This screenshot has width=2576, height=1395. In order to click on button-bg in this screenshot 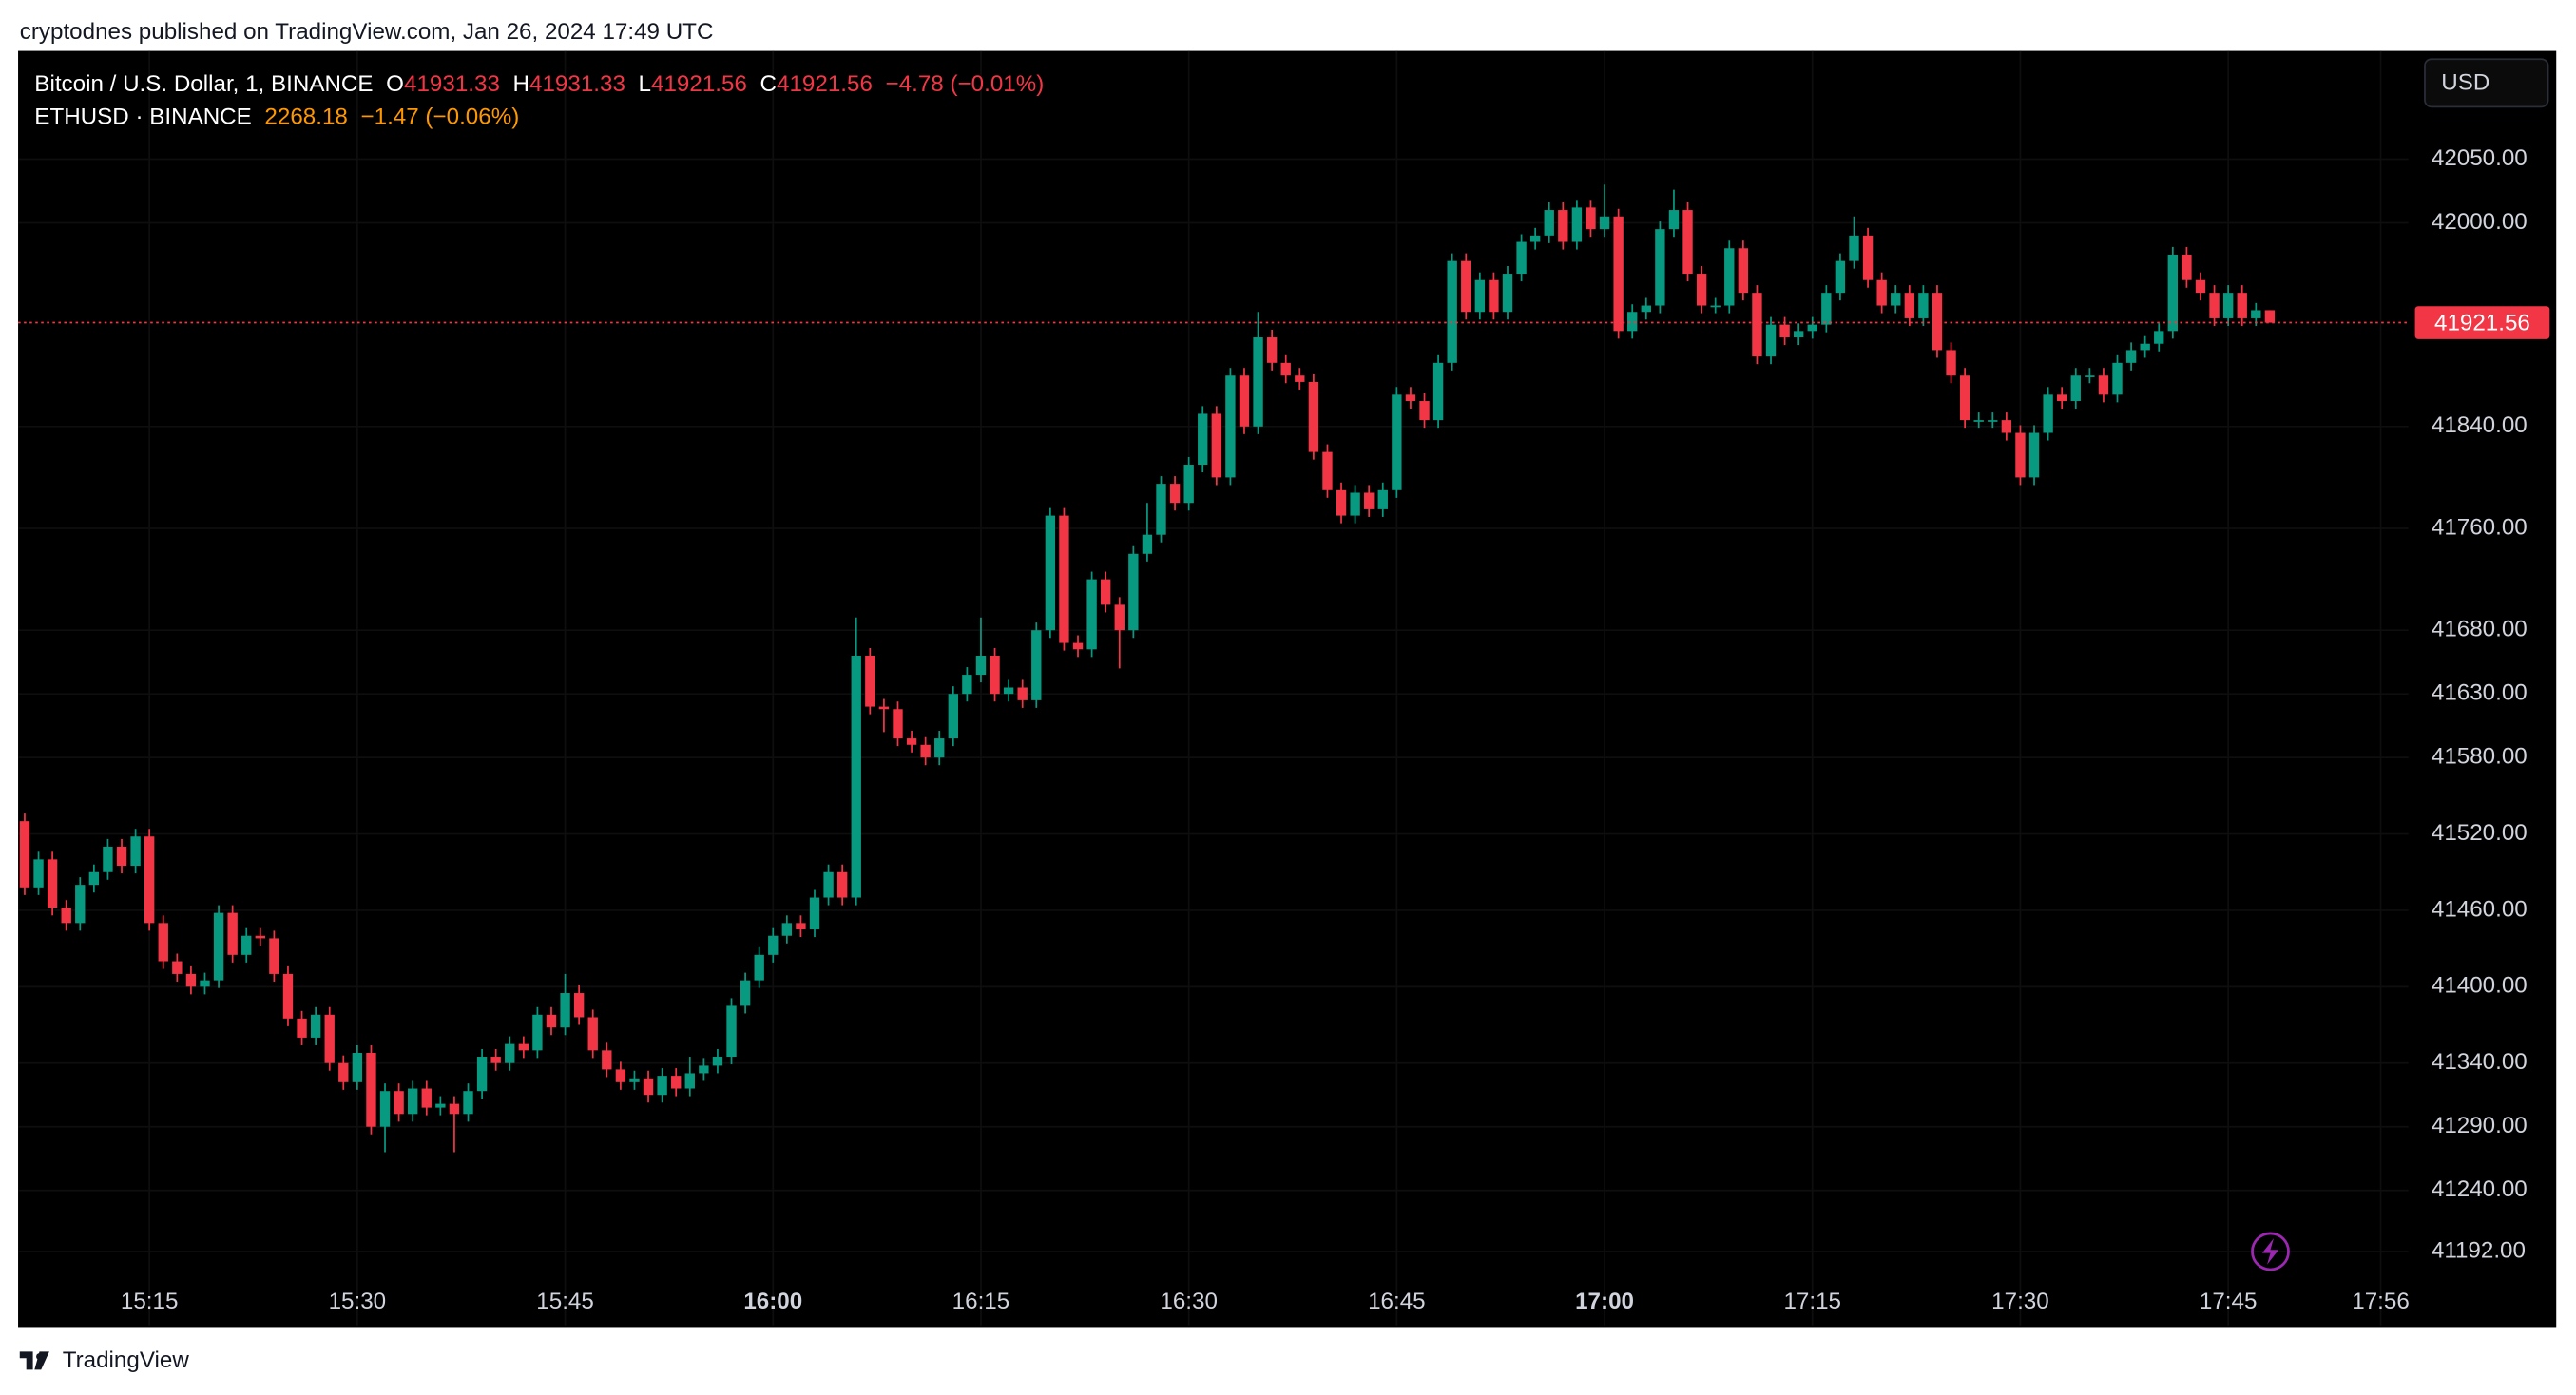, I will do `click(2486, 83)`.